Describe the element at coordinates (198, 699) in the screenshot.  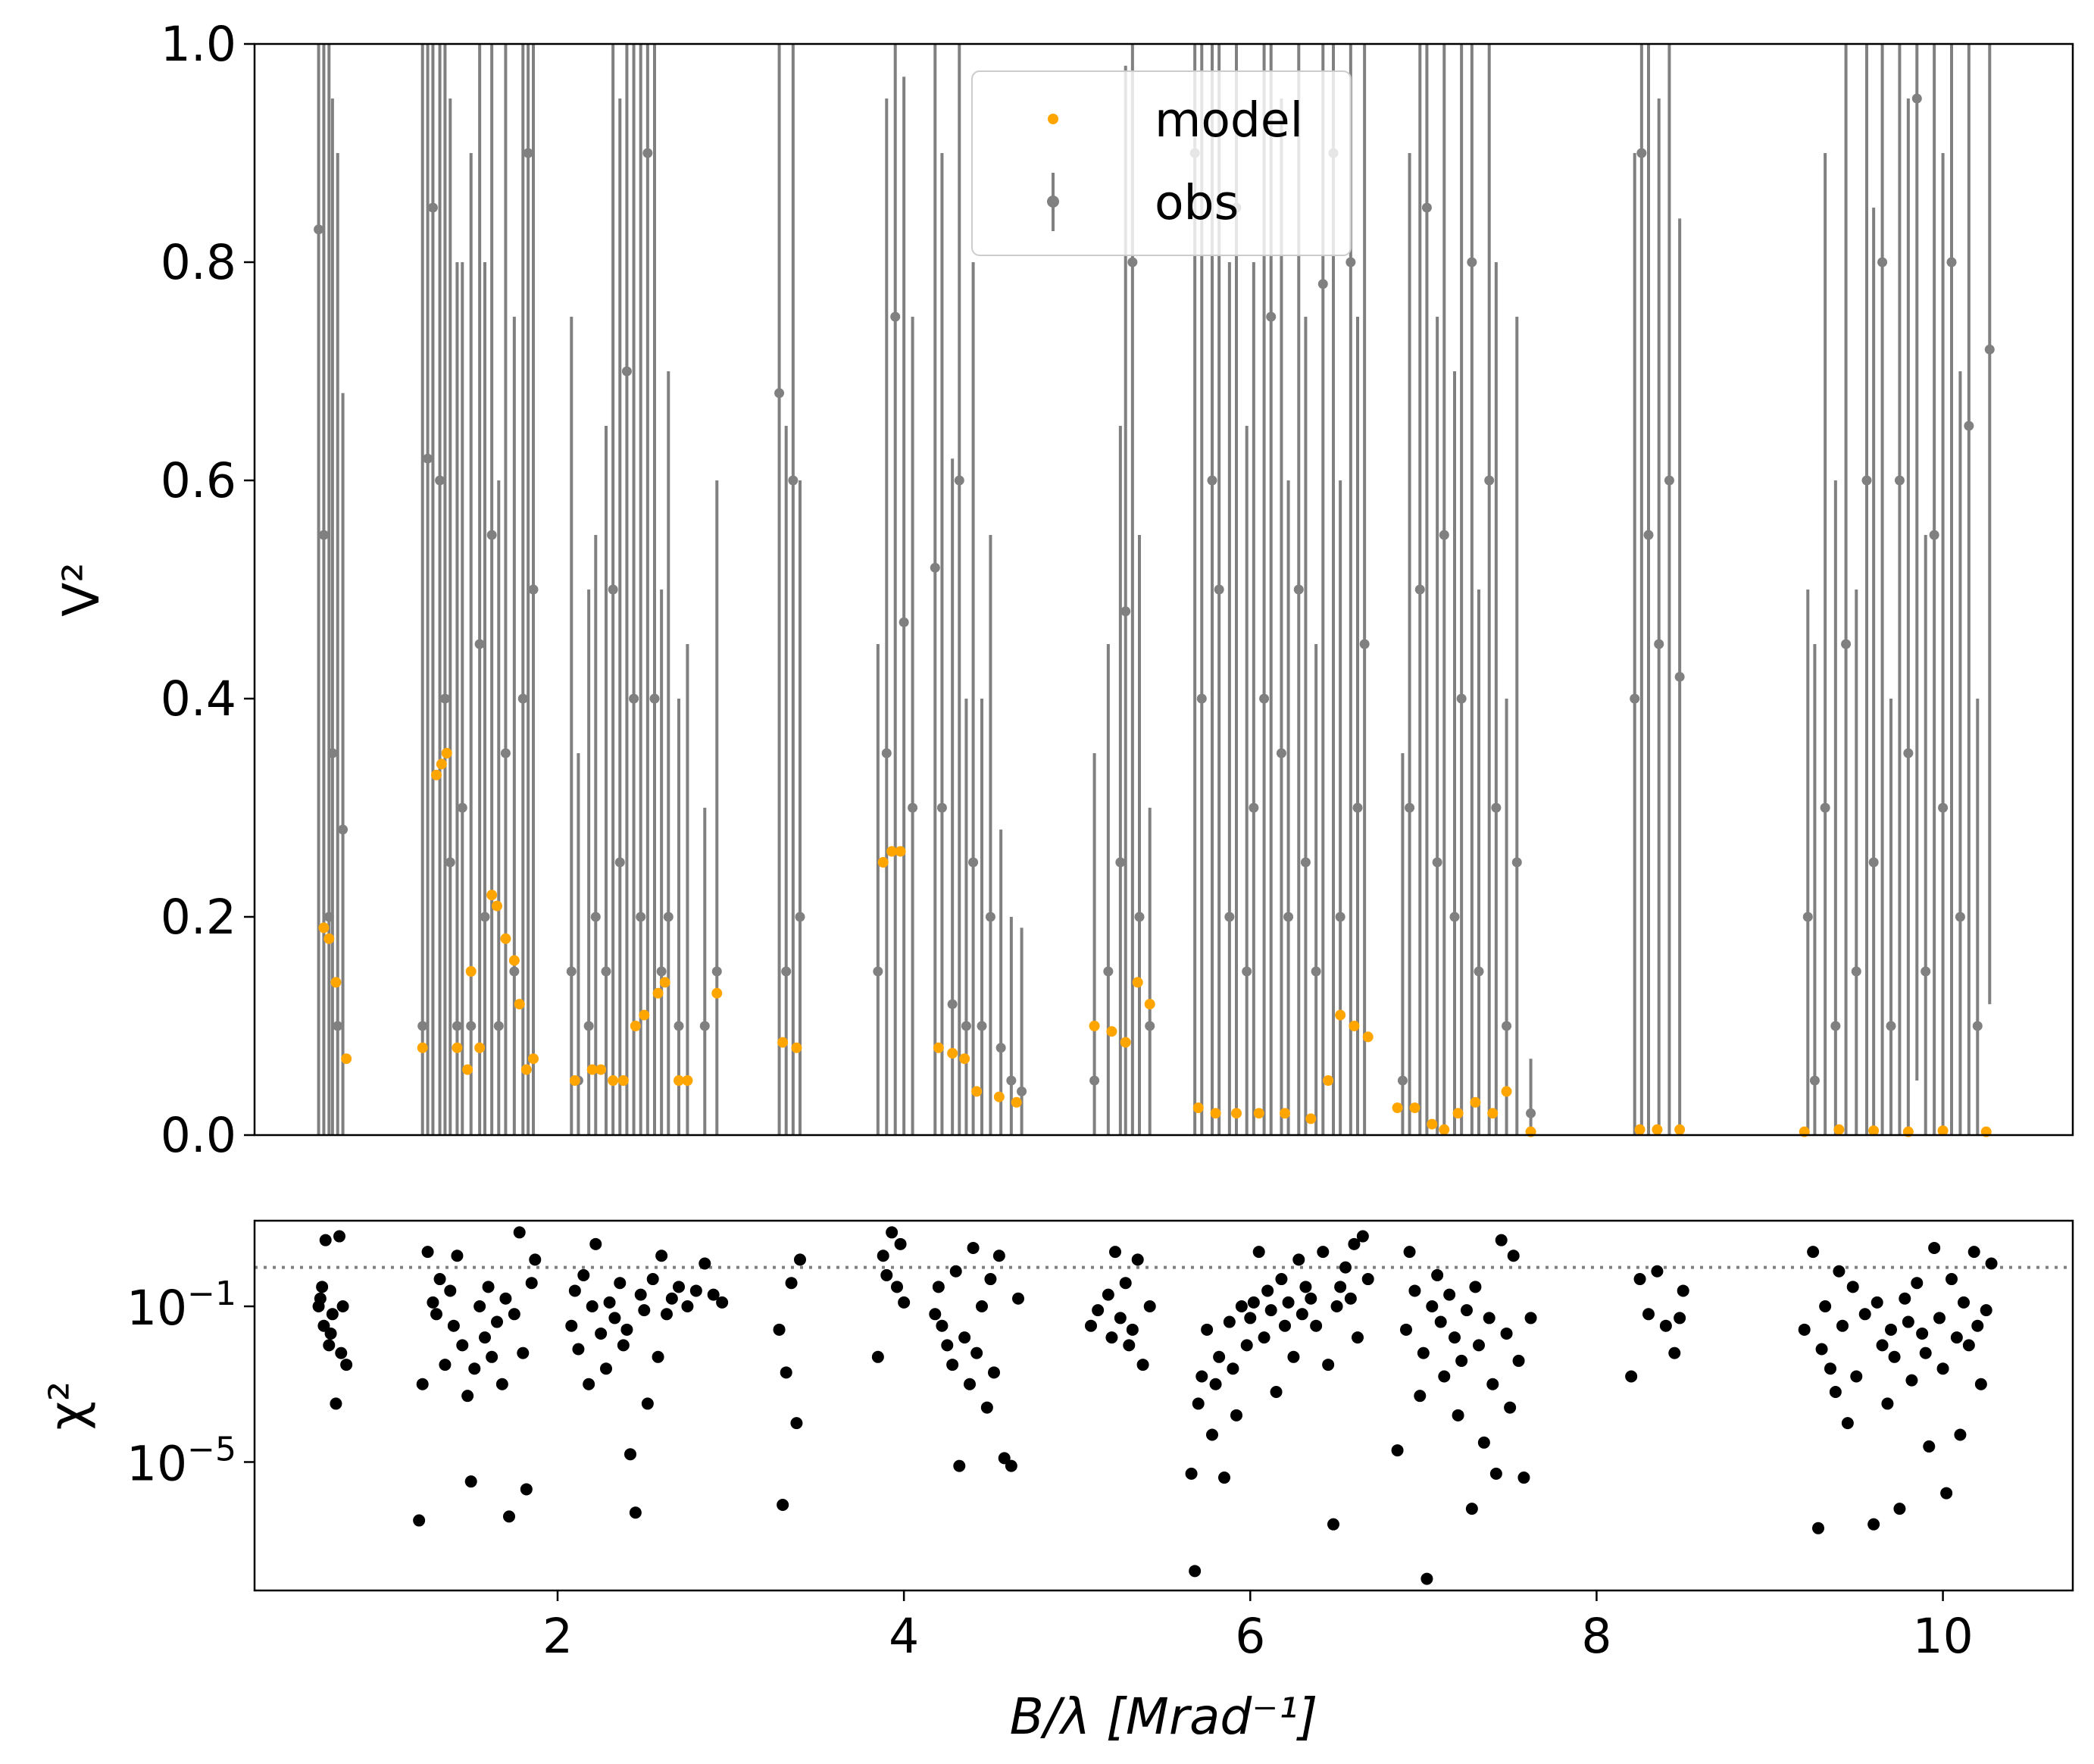
I see `v2-y-tick-label: 0.4` at that location.